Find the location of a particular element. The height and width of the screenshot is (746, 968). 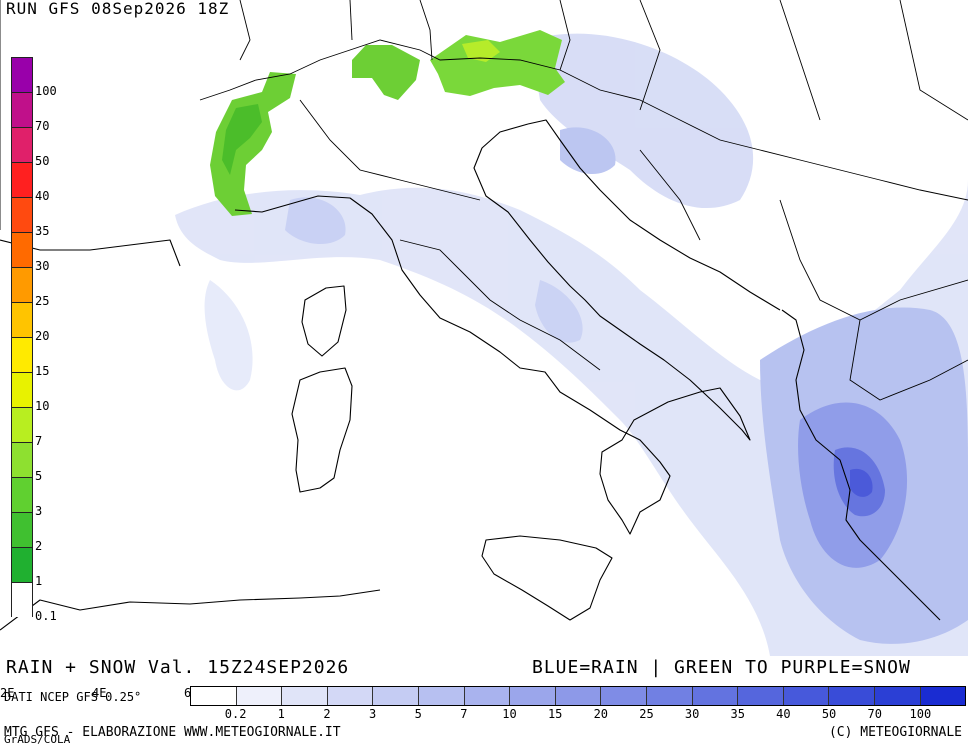

rain-scale-tick: 1 is located at coordinates (281, 714).